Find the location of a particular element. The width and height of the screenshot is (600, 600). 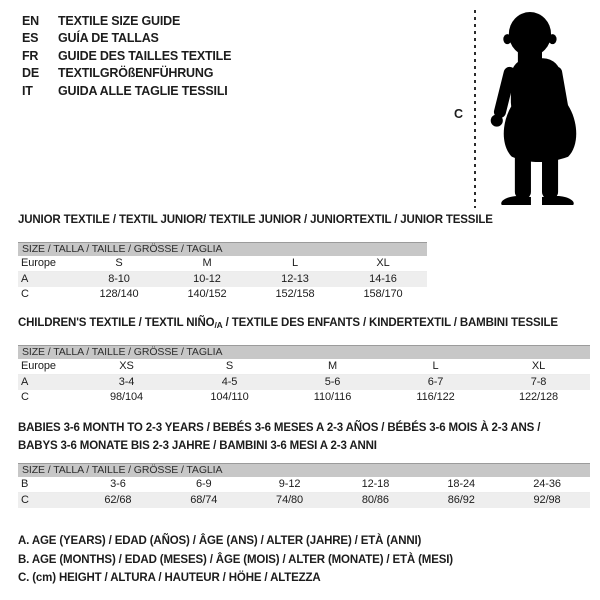

size-cell: 74/80 is located at coordinates (290, 500).